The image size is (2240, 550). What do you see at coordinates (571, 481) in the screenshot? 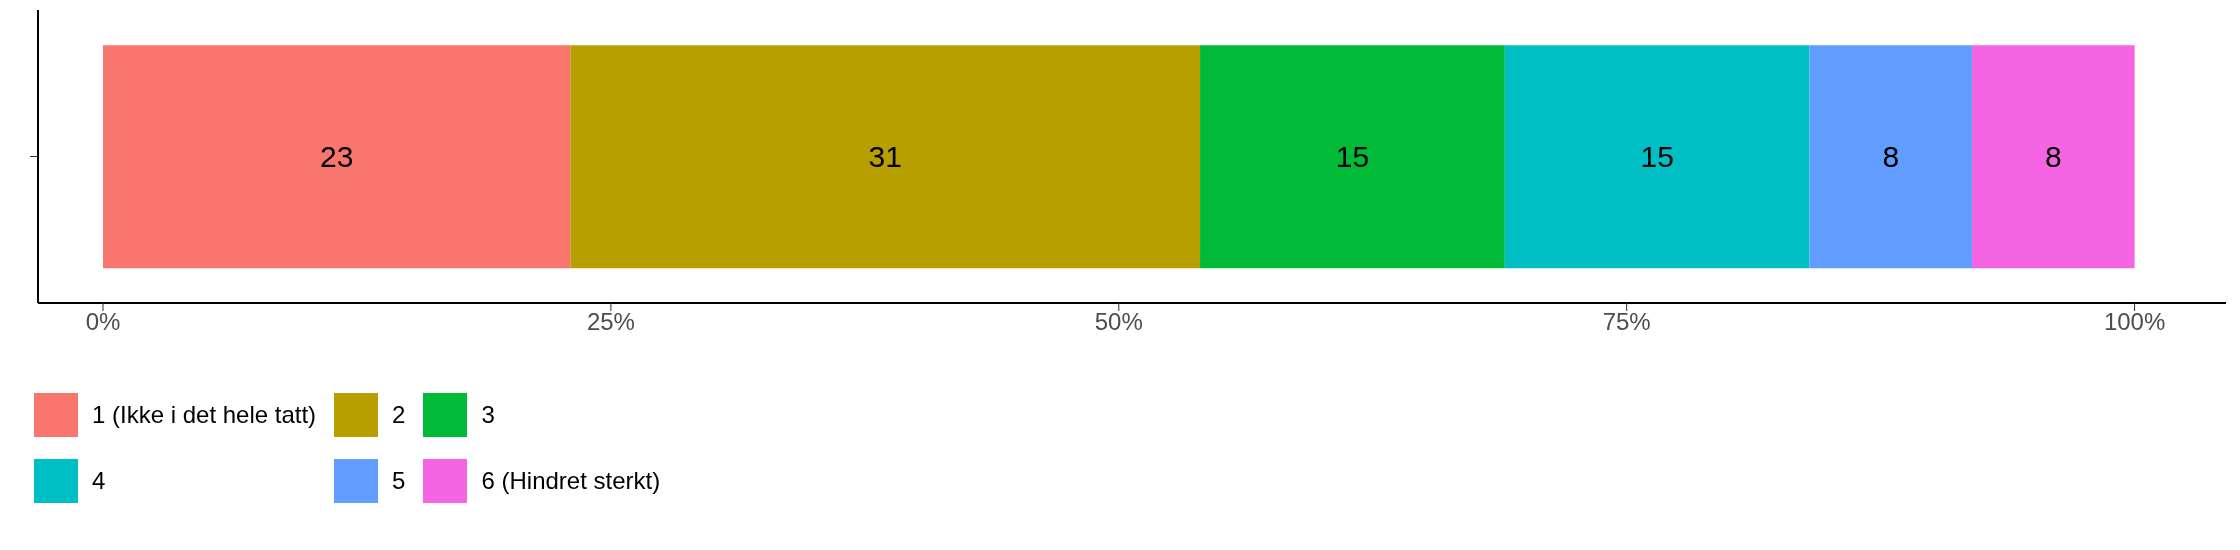
I see `legend-label: 6 (Hindret sterkt)` at bounding box center [571, 481].